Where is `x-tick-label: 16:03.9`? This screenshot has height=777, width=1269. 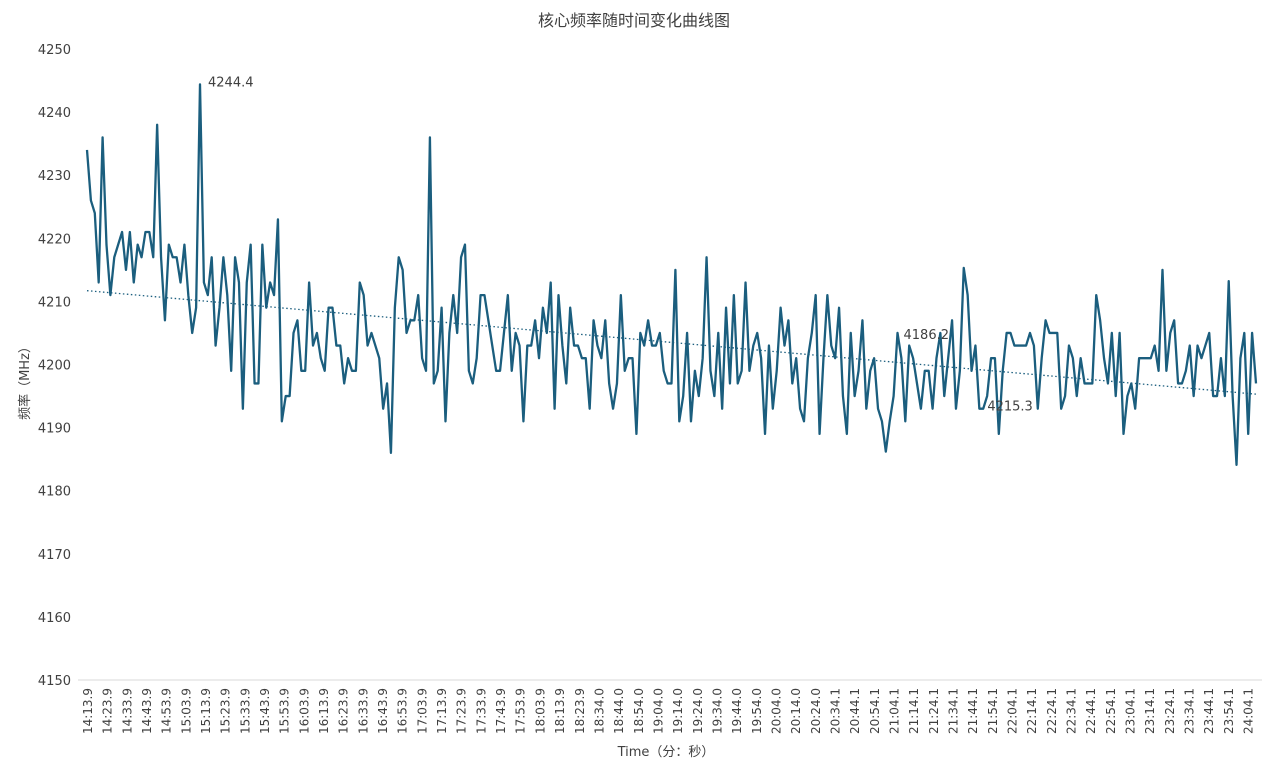
x-tick-label: 16:03.9 is located at coordinates (304, 711).